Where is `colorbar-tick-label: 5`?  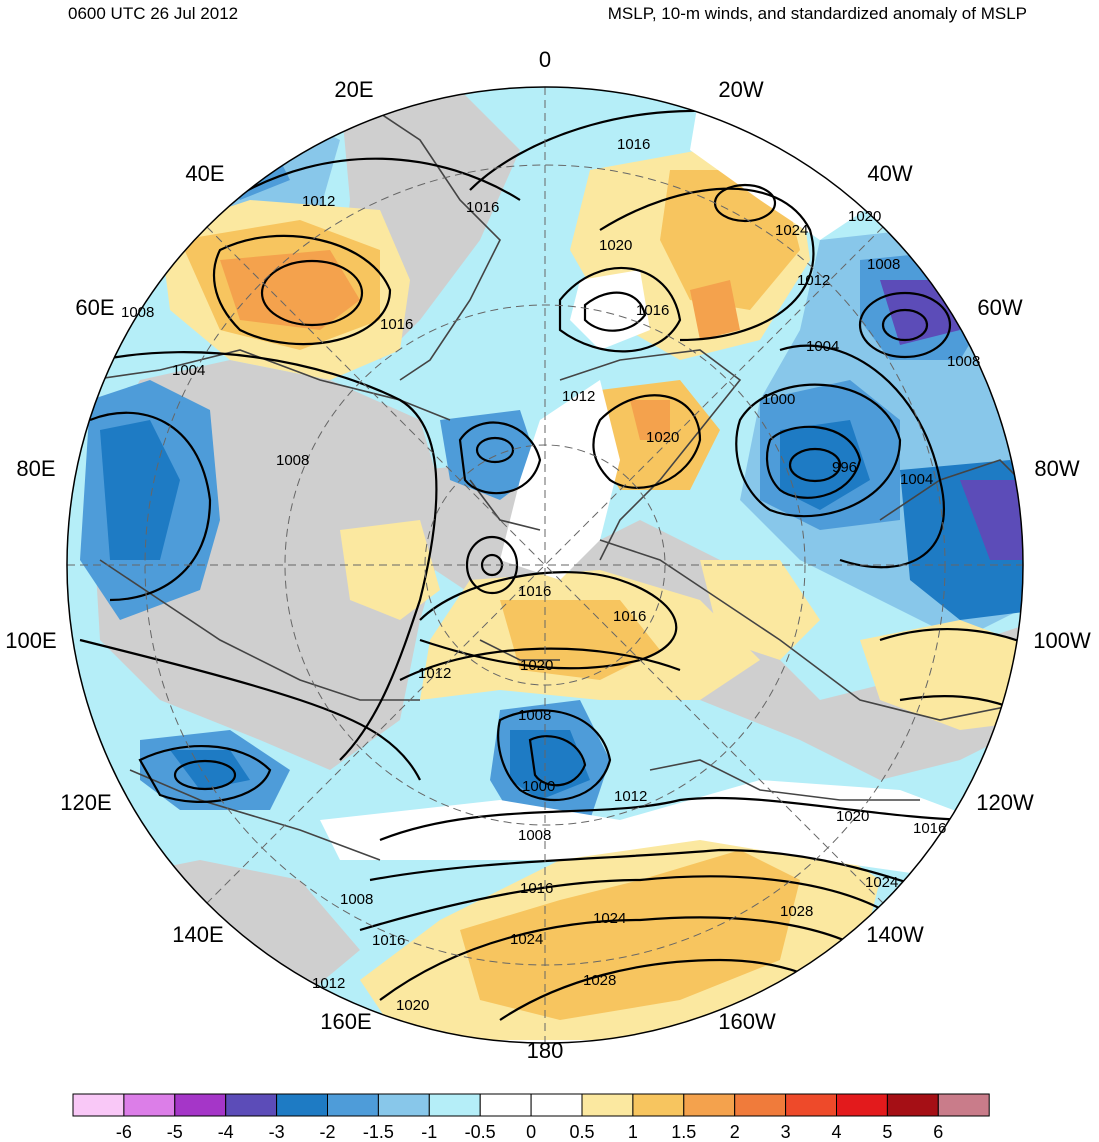 colorbar-tick-label: 5 is located at coordinates (887, 1132).